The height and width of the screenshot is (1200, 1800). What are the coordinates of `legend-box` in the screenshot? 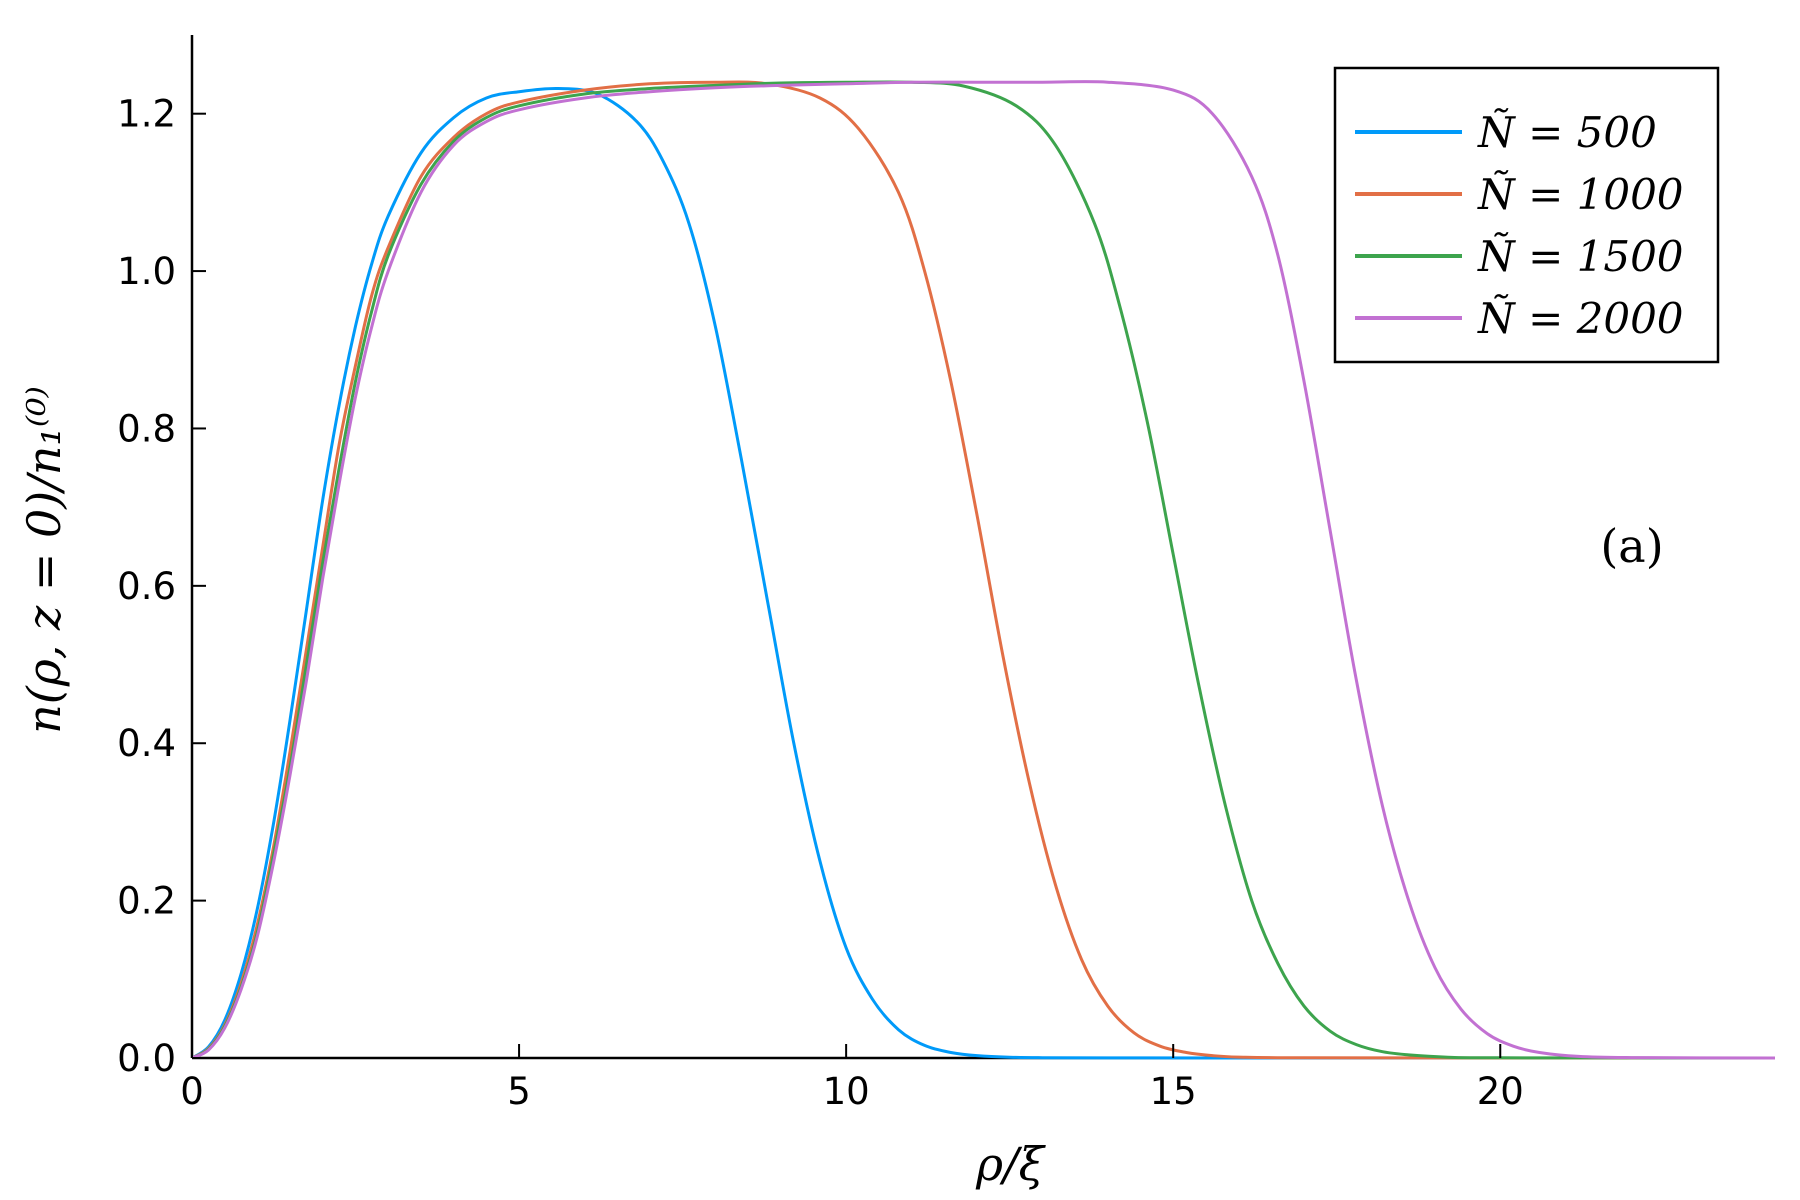 It's located at (1526, 215).